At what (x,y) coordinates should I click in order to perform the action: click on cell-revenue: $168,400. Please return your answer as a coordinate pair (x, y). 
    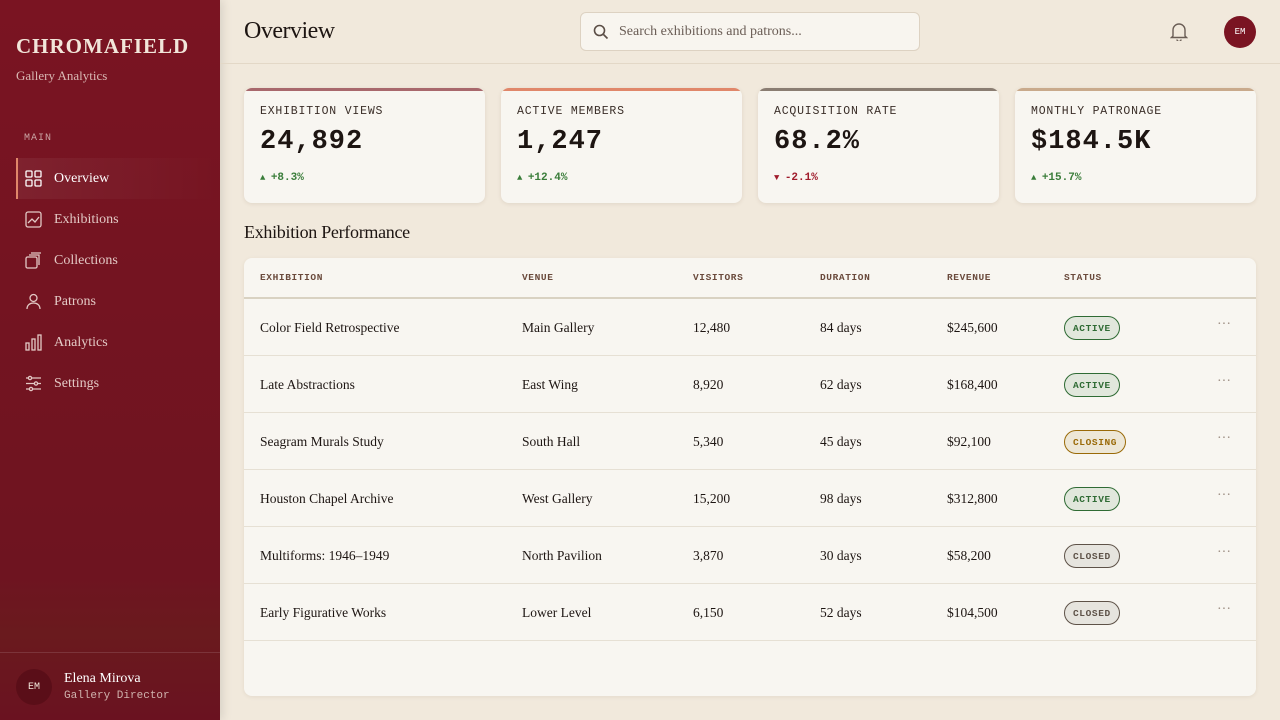
    Looking at the image, I should click on (972, 384).